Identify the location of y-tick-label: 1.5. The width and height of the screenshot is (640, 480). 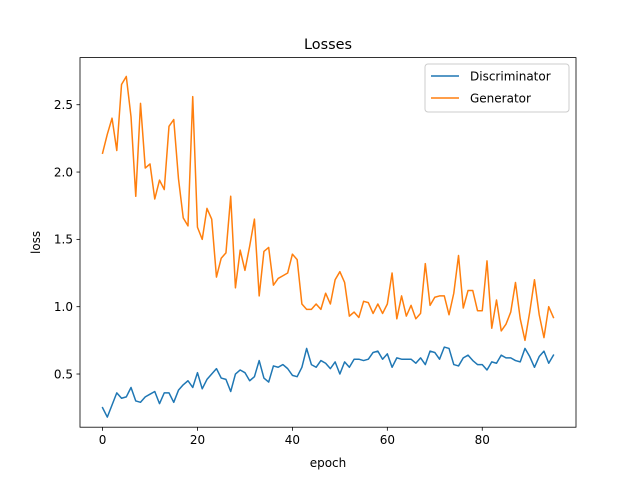
(63, 240).